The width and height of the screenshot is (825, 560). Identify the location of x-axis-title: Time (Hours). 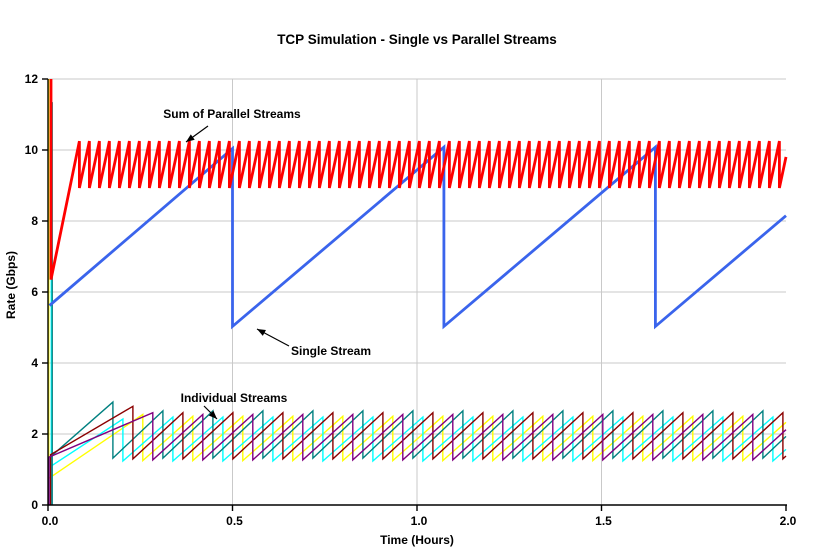
(417, 540).